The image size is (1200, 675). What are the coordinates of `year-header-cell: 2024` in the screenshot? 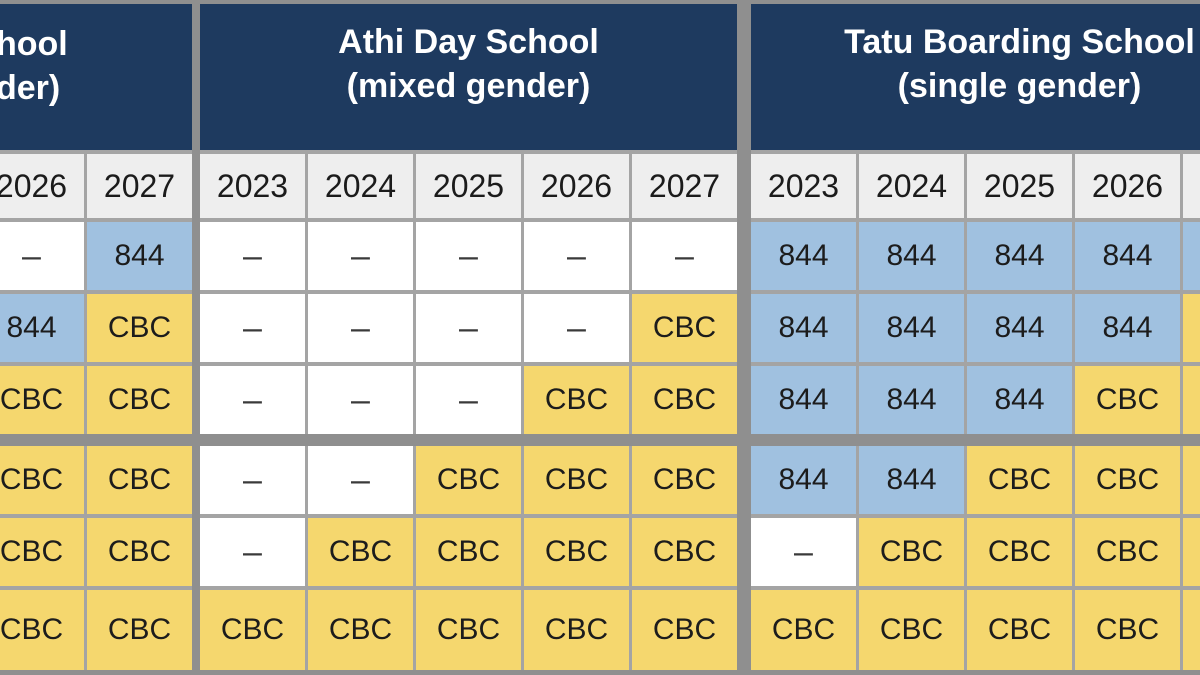 It's located at (911, 186).